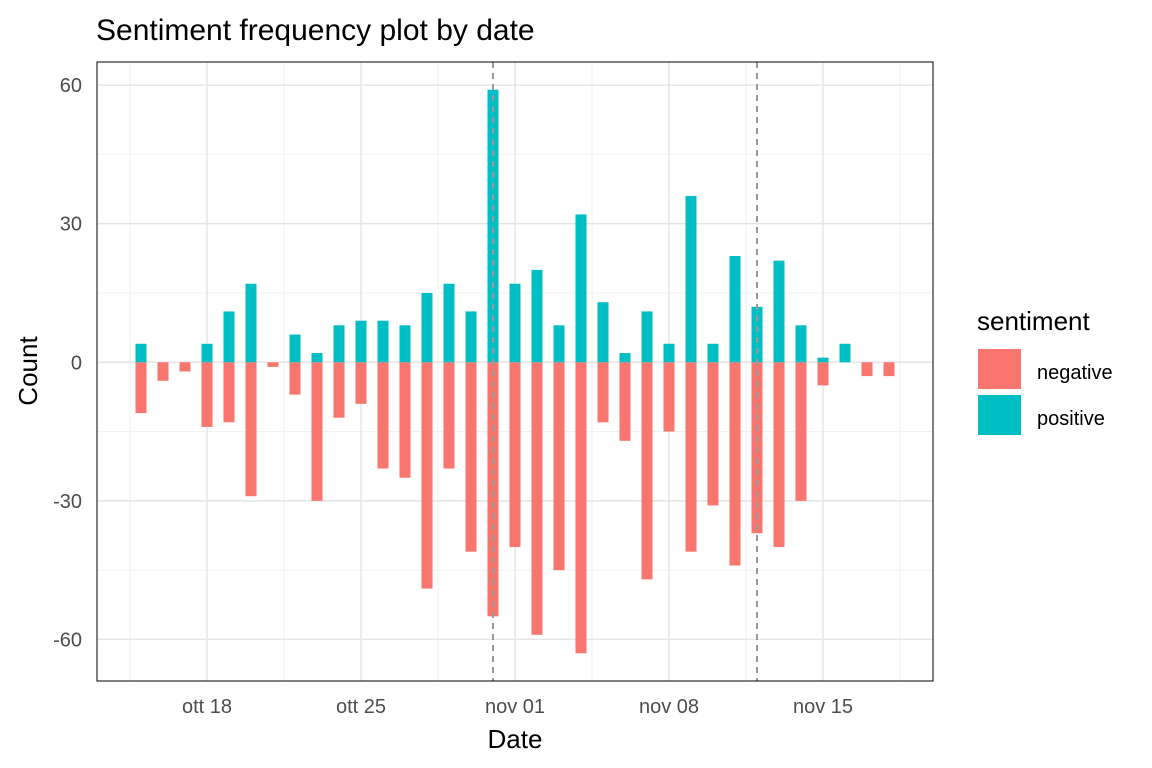  What do you see at coordinates (67, 502) in the screenshot?
I see `y-tick-label: -30` at bounding box center [67, 502].